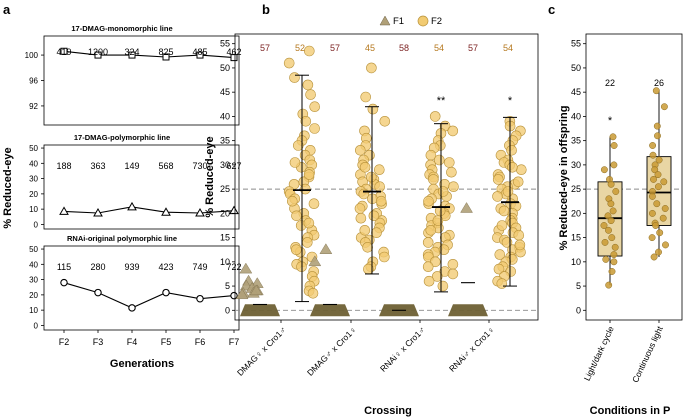 Image resolution: width=685 pixels, height=419 pixels. I want to click on panel-b-f2-count-3: 54, so click(508, 48).